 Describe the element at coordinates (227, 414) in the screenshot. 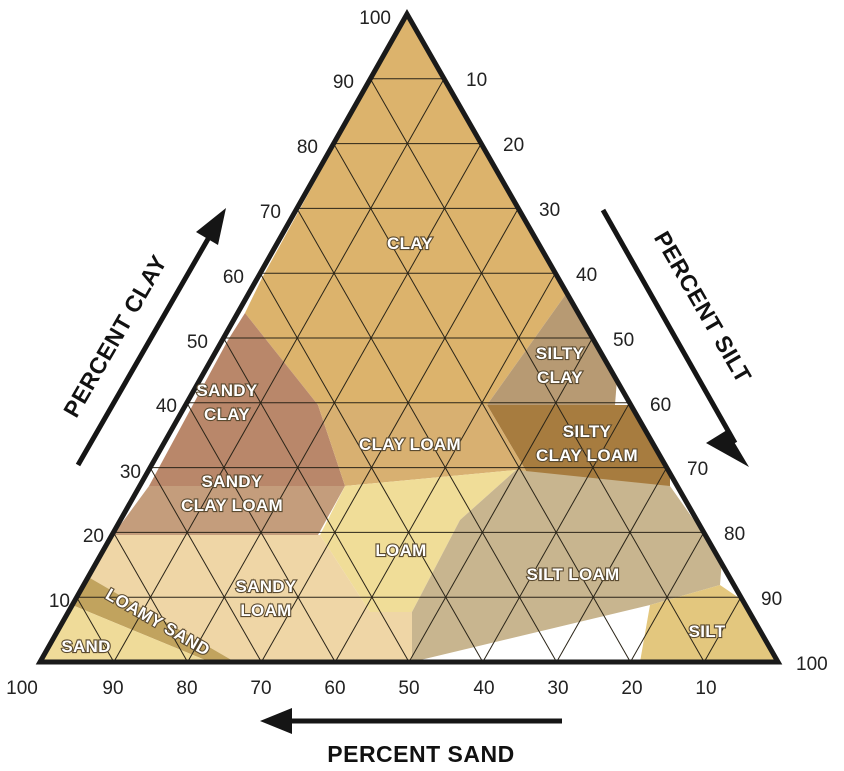

I see `region-label-sandy-clay: CLAY` at that location.